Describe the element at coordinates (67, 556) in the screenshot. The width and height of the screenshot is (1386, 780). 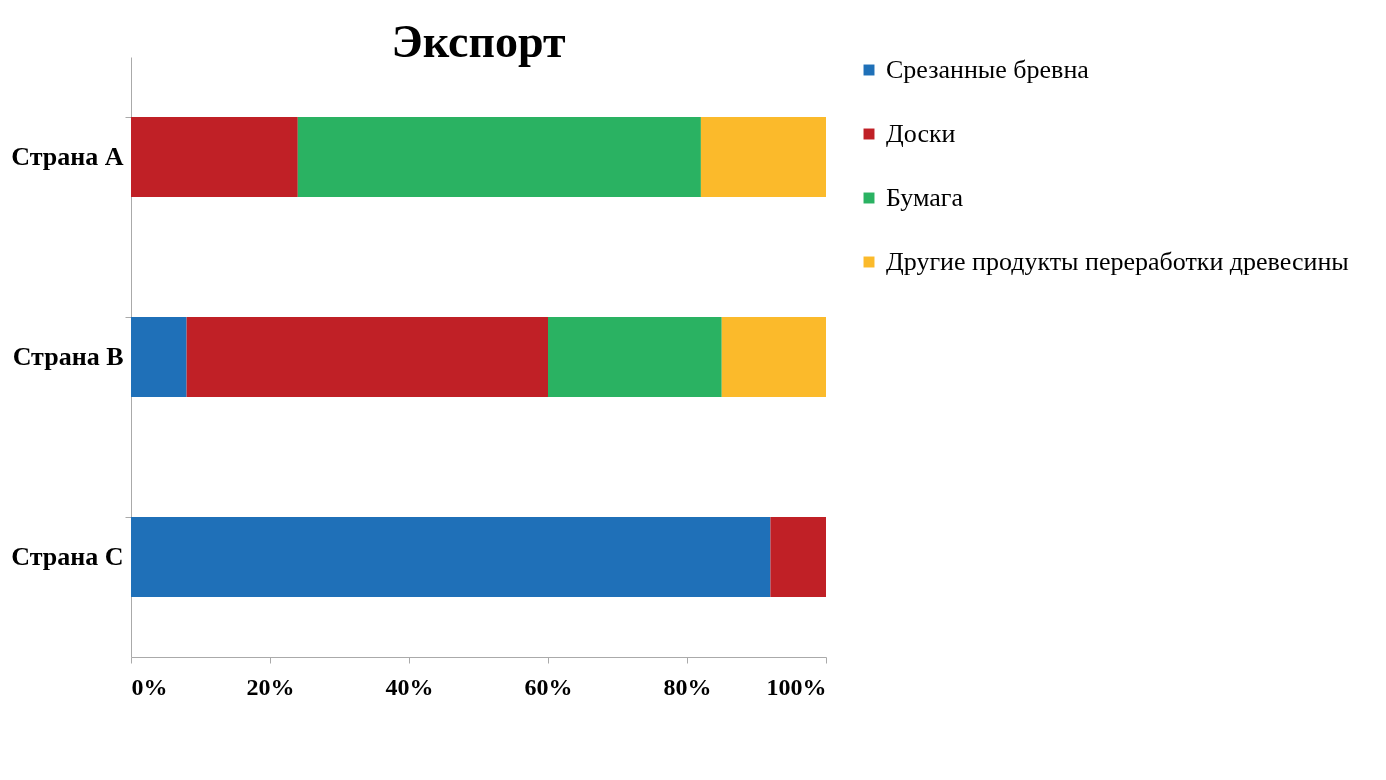
I see `y-tick-label: Страна C` at that location.